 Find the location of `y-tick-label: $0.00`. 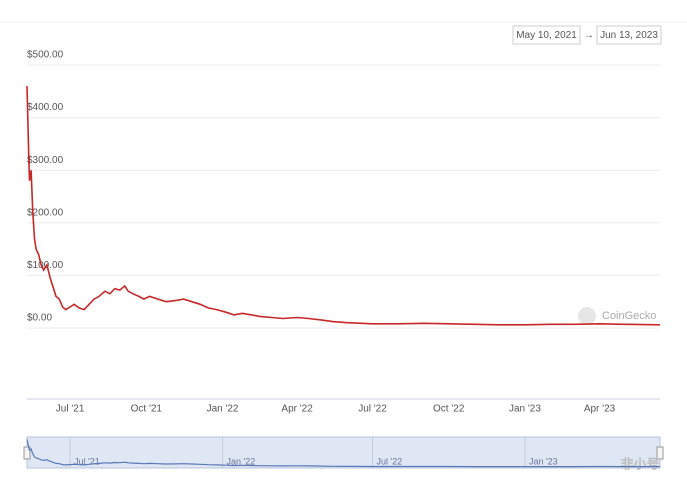

y-tick-label: $0.00 is located at coordinates (39, 318).